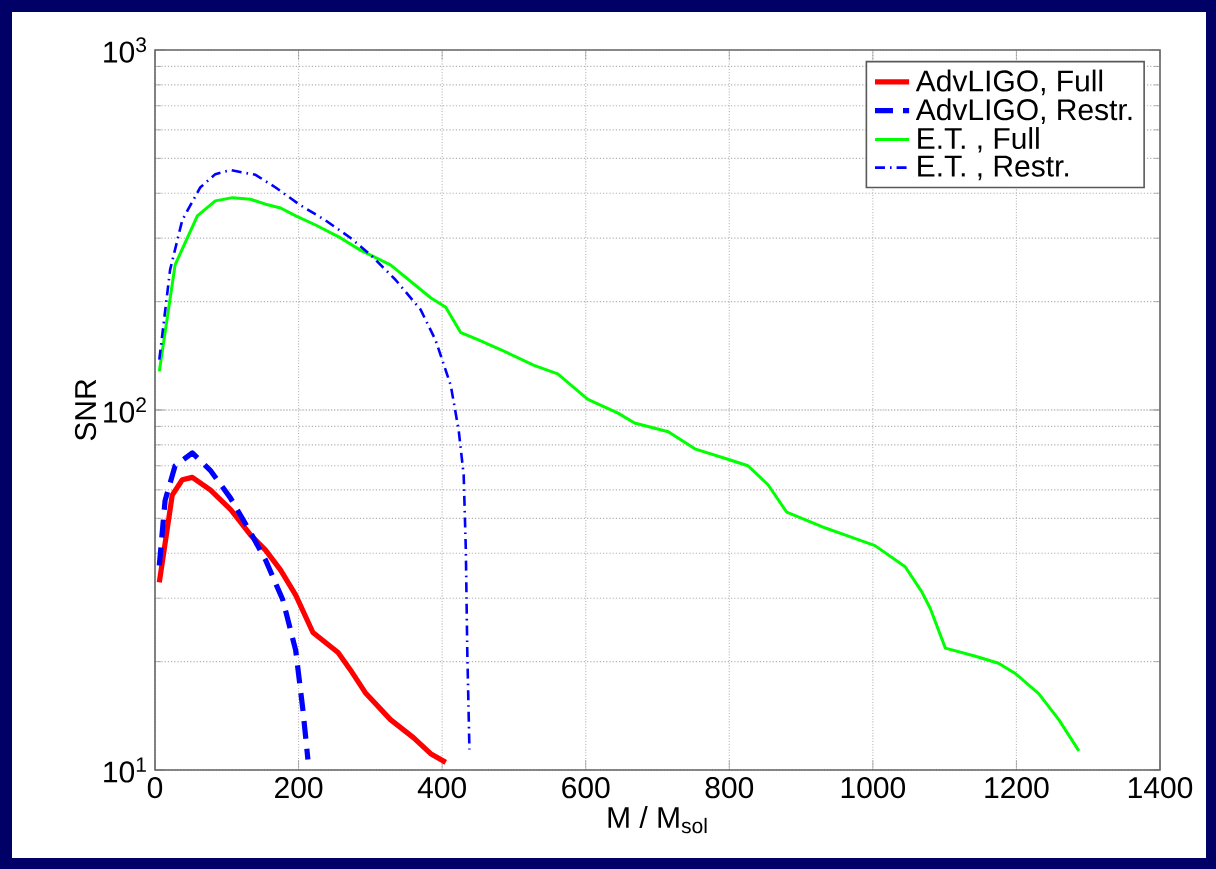 Image resolution: width=1216 pixels, height=869 pixels. What do you see at coordinates (729, 788) in the screenshot?
I see `x-tick-label: 800` at bounding box center [729, 788].